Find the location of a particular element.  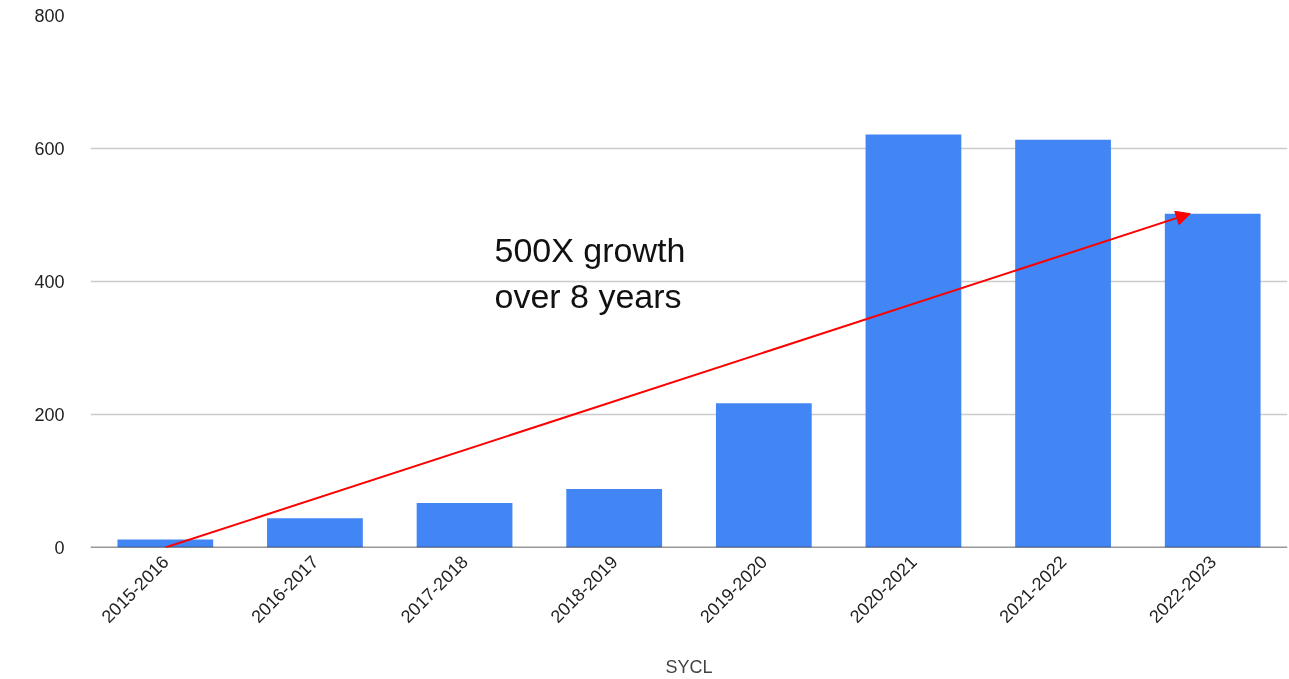

y-tick-label: 600 is located at coordinates (49, 149).